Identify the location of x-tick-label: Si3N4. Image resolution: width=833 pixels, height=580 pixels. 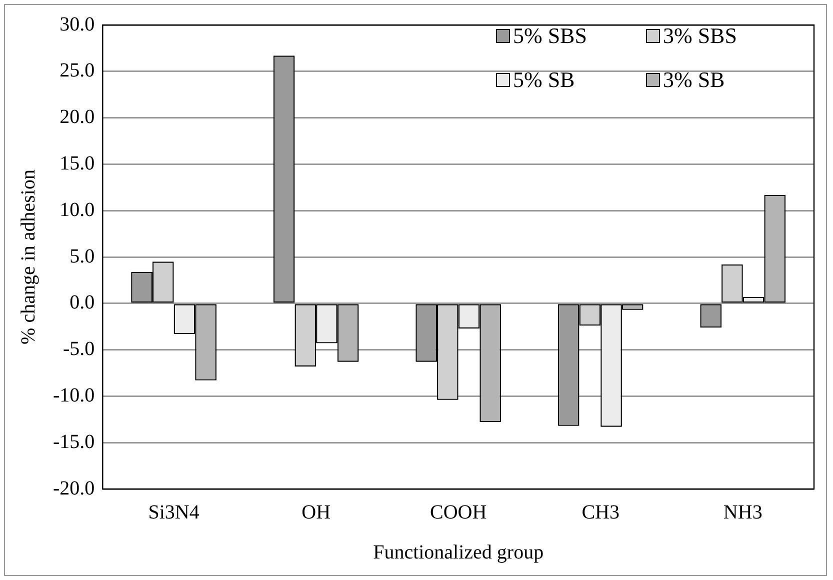
(174, 512).